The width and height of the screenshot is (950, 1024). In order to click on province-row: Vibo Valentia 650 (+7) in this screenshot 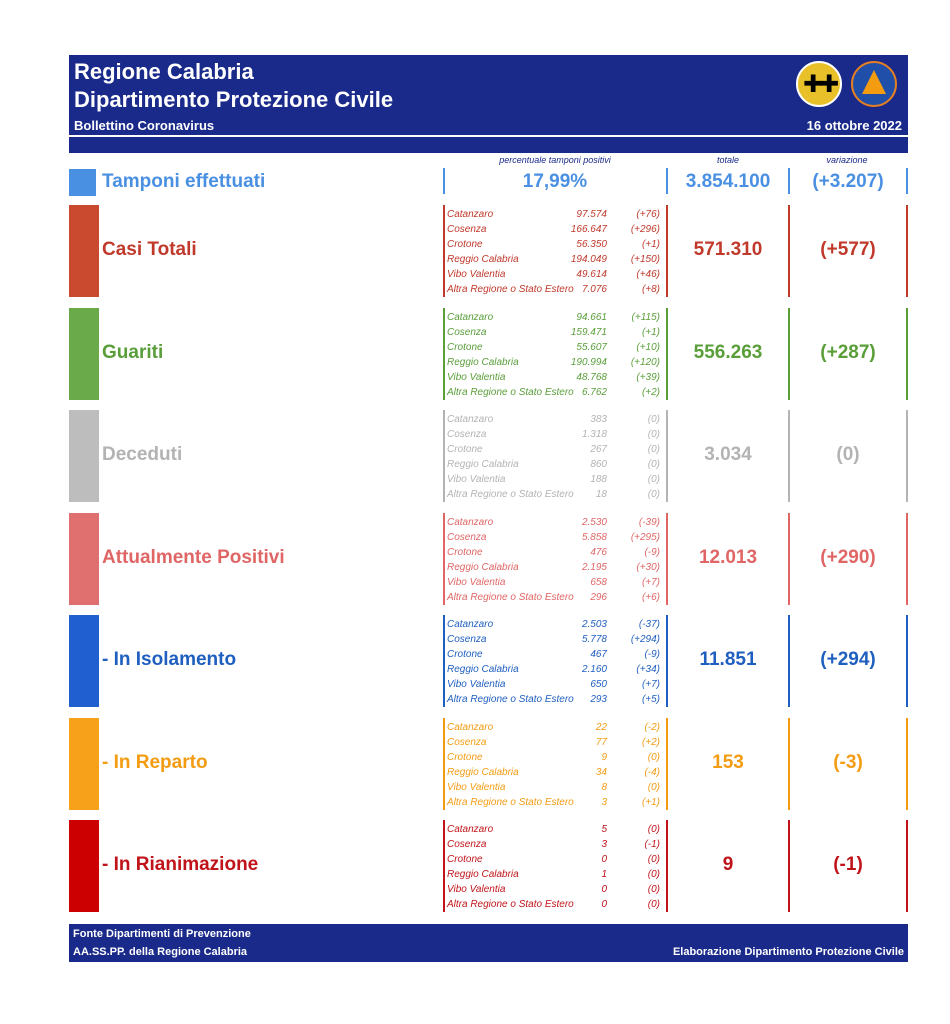, I will do `click(555, 684)`.